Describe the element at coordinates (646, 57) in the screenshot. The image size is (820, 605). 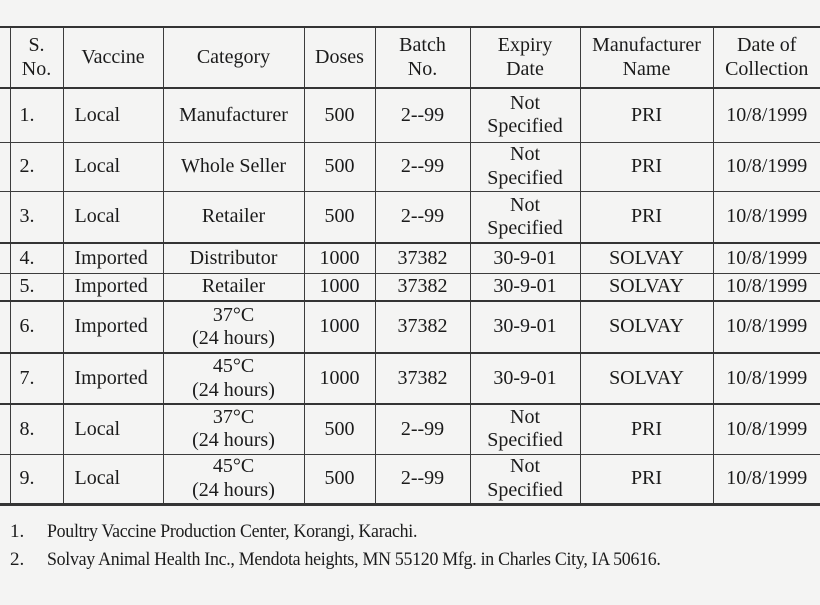
I see `col-header-manufacturer-name: Manufacturer Name` at that location.